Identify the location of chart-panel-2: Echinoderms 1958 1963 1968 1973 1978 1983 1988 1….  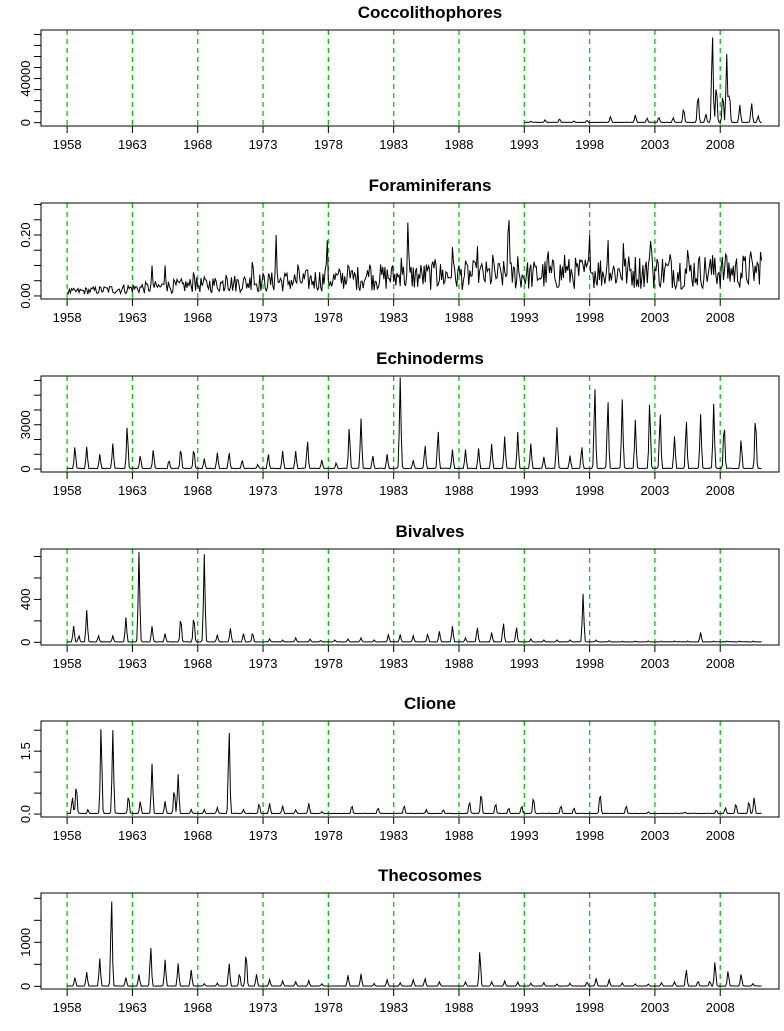
(399, 423).